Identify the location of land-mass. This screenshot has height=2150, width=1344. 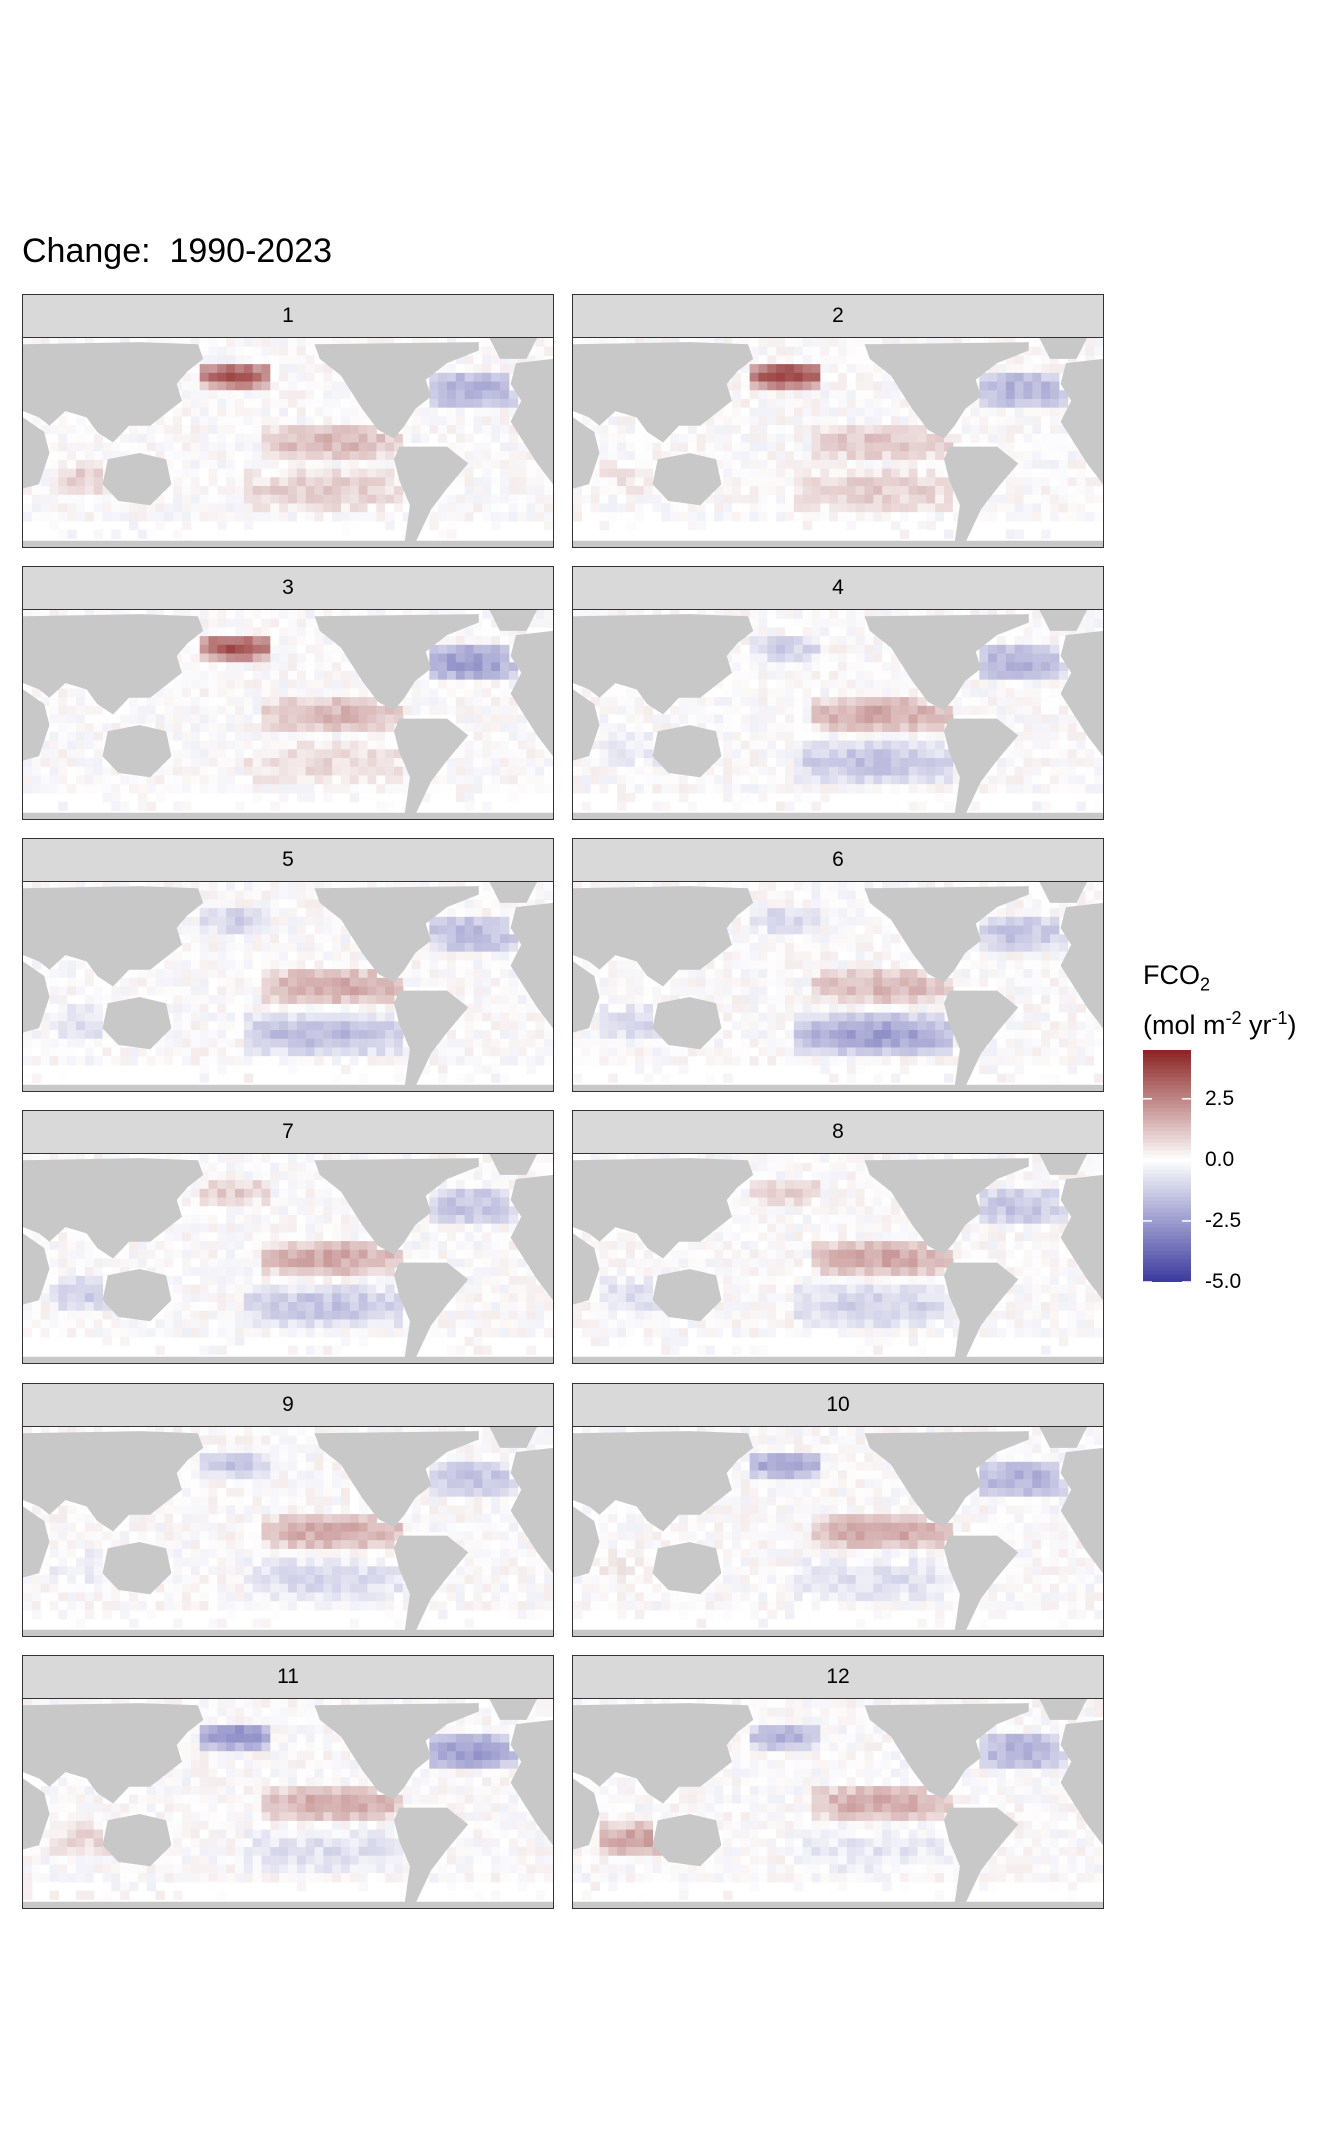
(513, 620).